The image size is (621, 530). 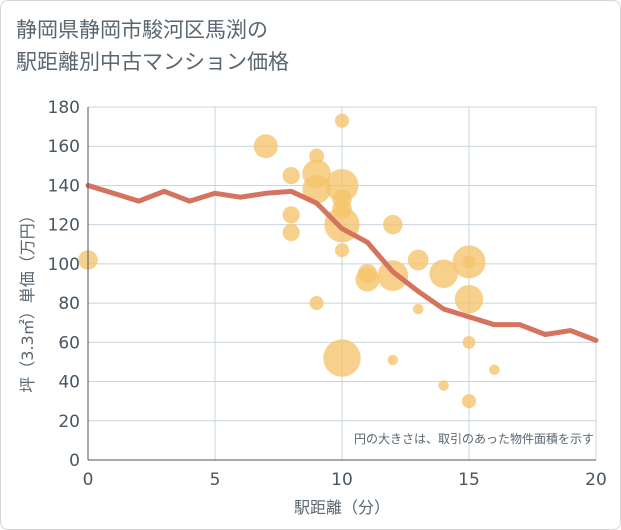 What do you see at coordinates (142, 30) in the screenshot?
I see `chart-title-line-1: 静岡県静岡市駿河区馬渕の` at bounding box center [142, 30].